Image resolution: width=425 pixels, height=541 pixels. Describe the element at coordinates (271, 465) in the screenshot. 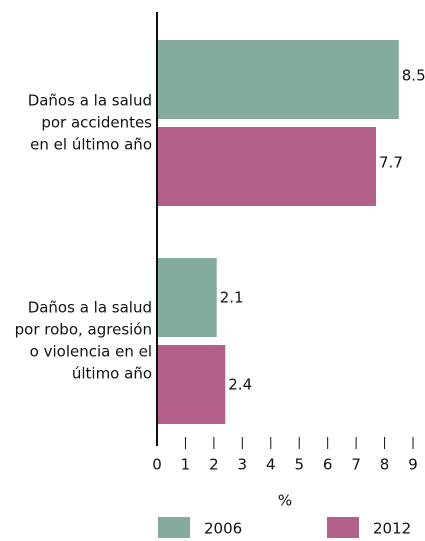

I see `x-tick-label: 4` at that location.